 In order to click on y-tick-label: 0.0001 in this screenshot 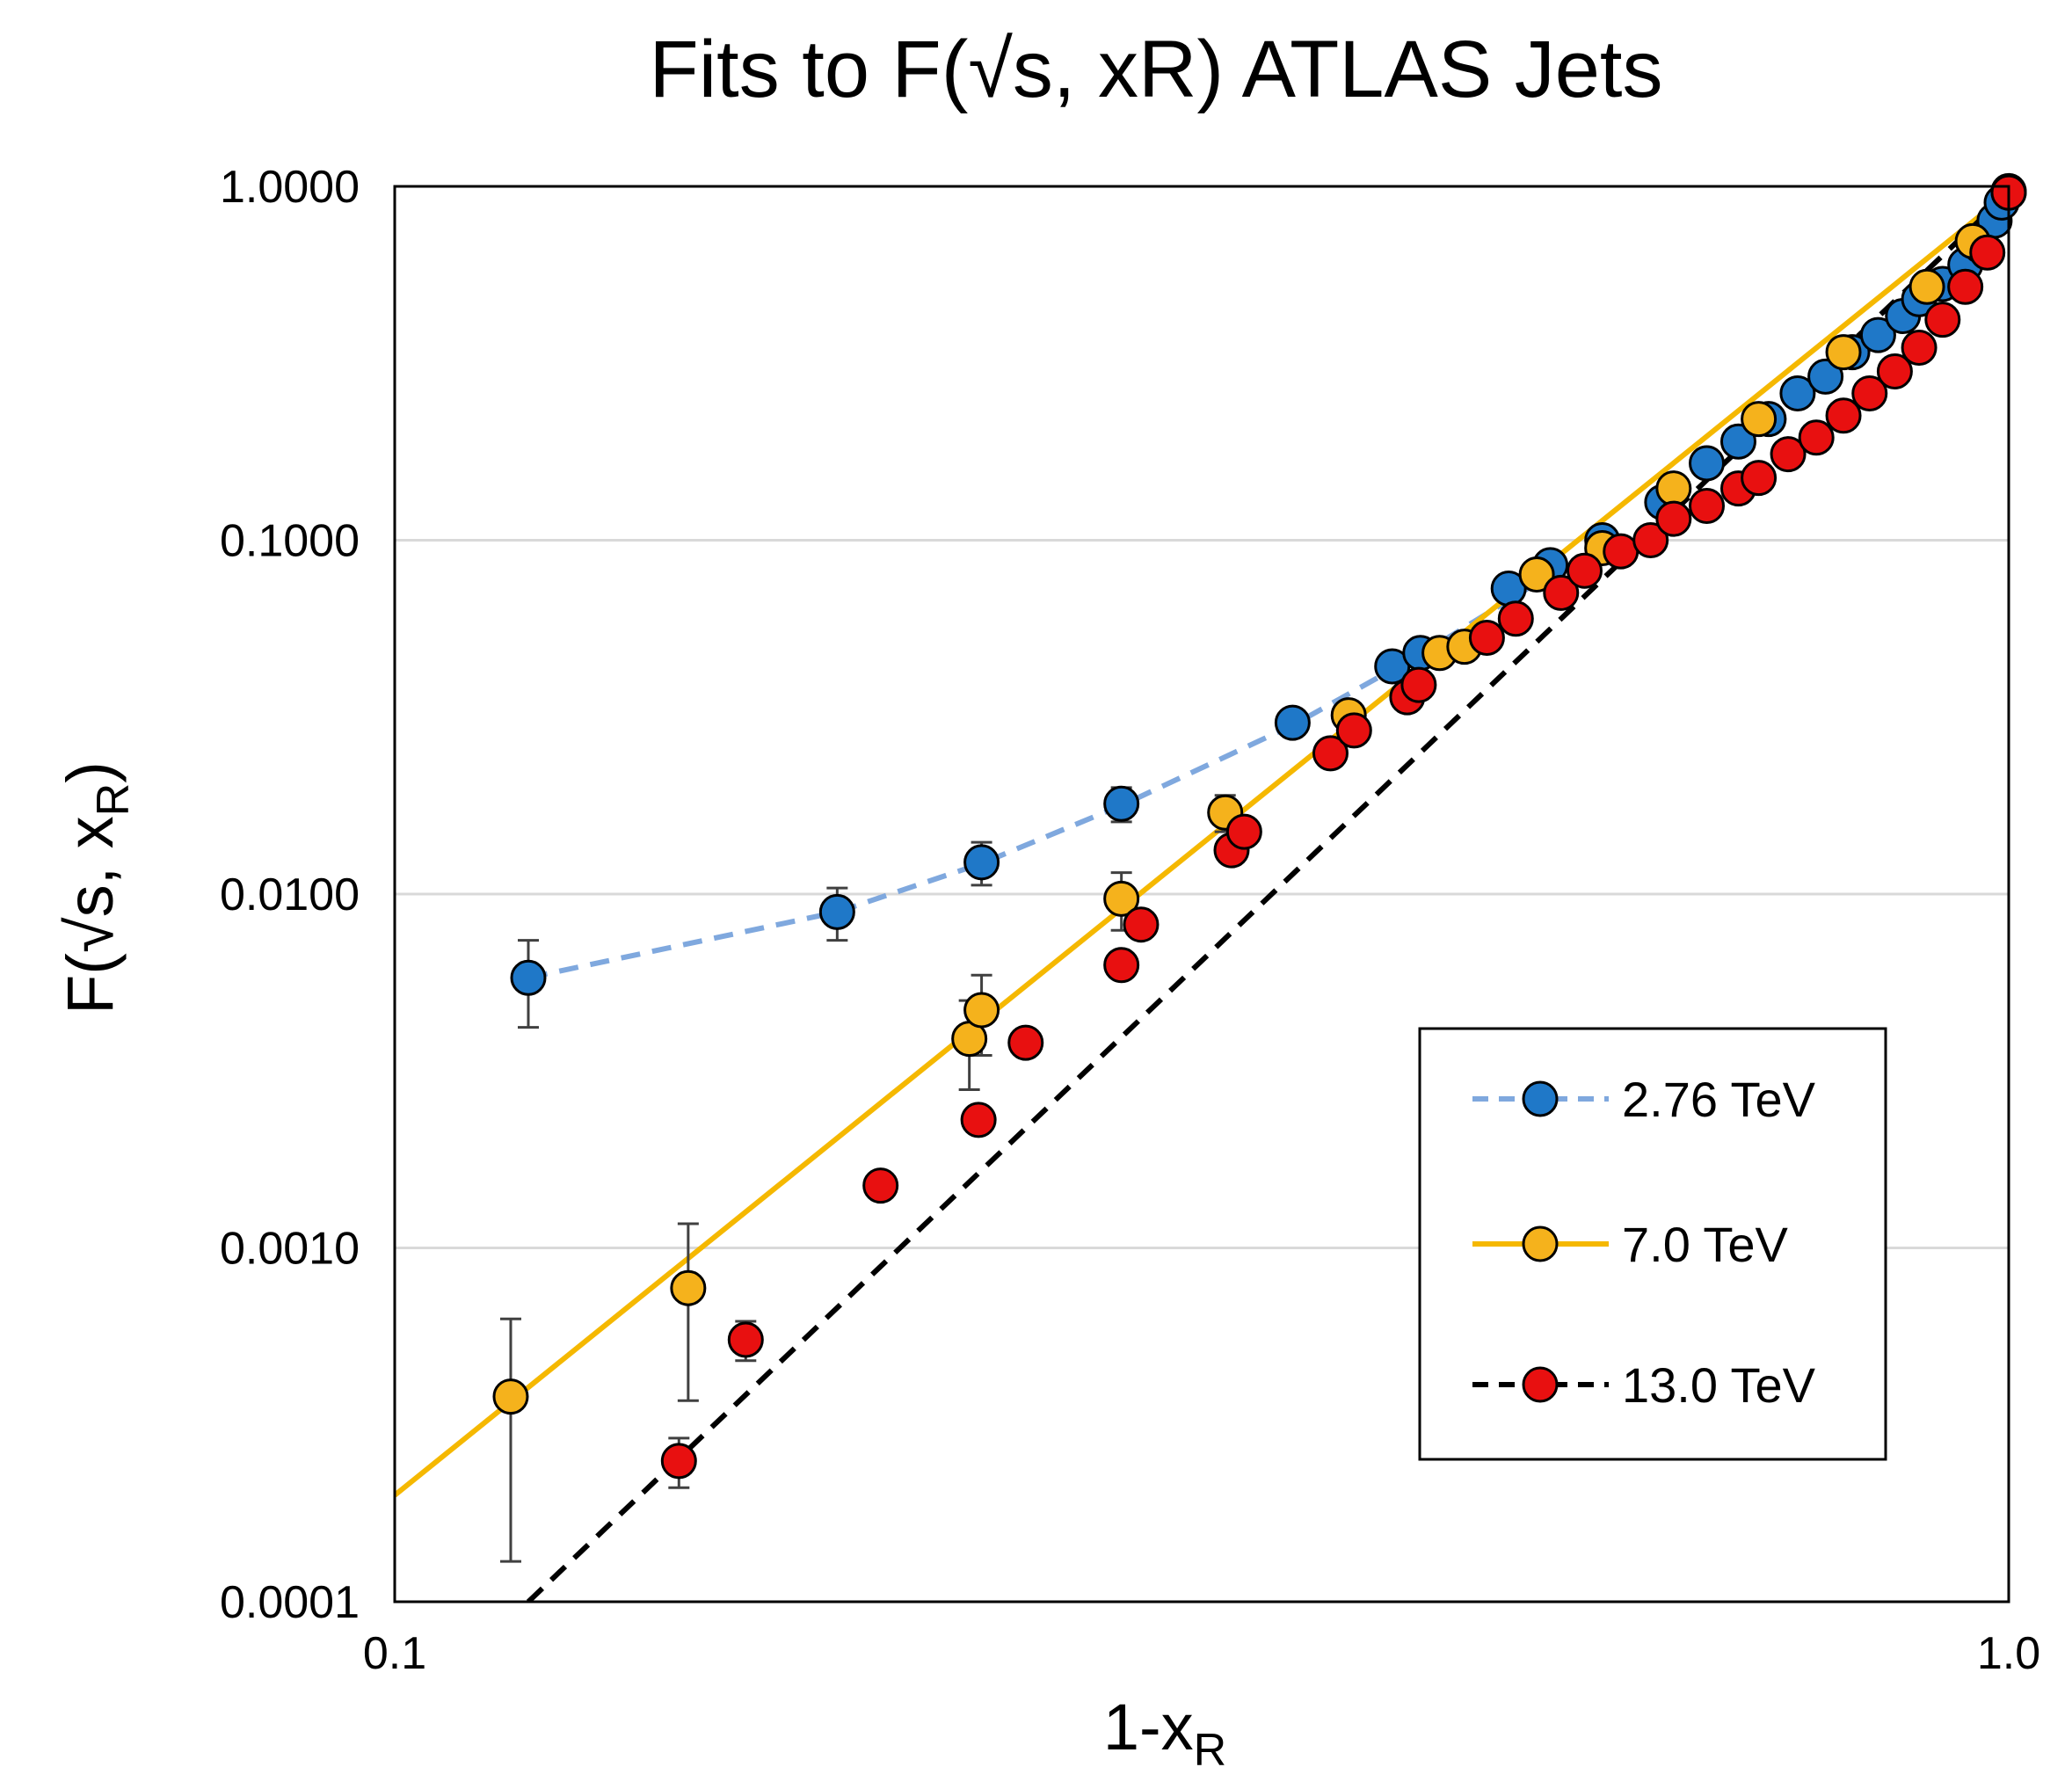, I will do `click(290, 1602)`.